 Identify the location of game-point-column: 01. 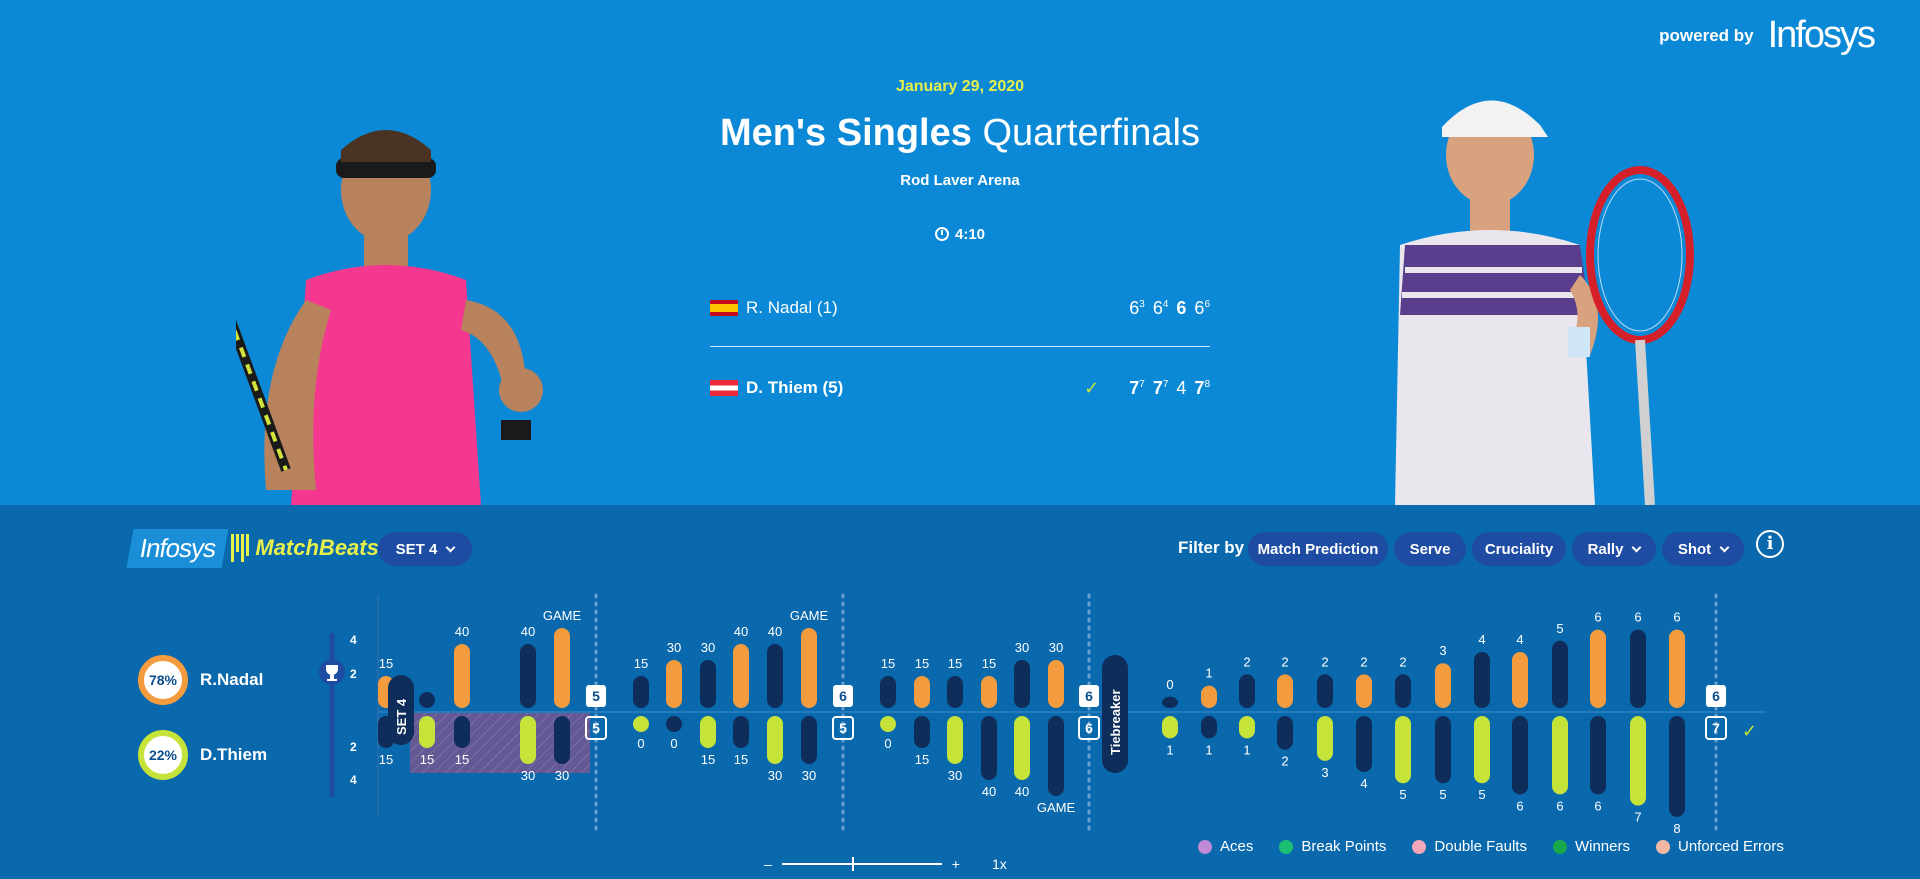
(1170, 717).